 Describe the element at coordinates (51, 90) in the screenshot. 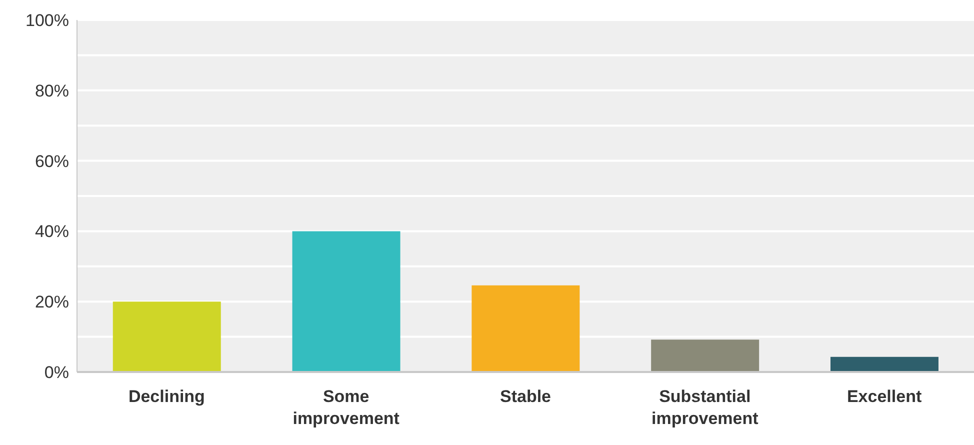

I see `y-tick-label: 80%` at that location.